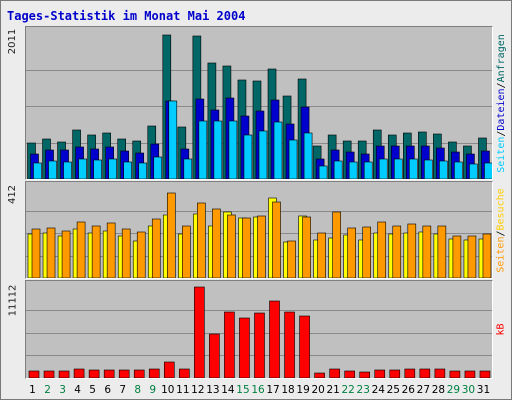 This screenshot has width=512, height=400. Describe the element at coordinates (501, 154) in the screenshot. I see `legend-seiten: Seiten` at that location.